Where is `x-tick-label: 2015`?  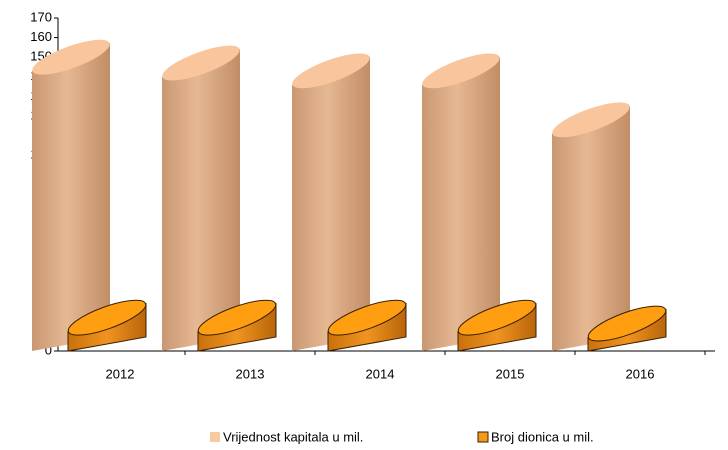
x-tick-label: 2015 is located at coordinates (510, 373).